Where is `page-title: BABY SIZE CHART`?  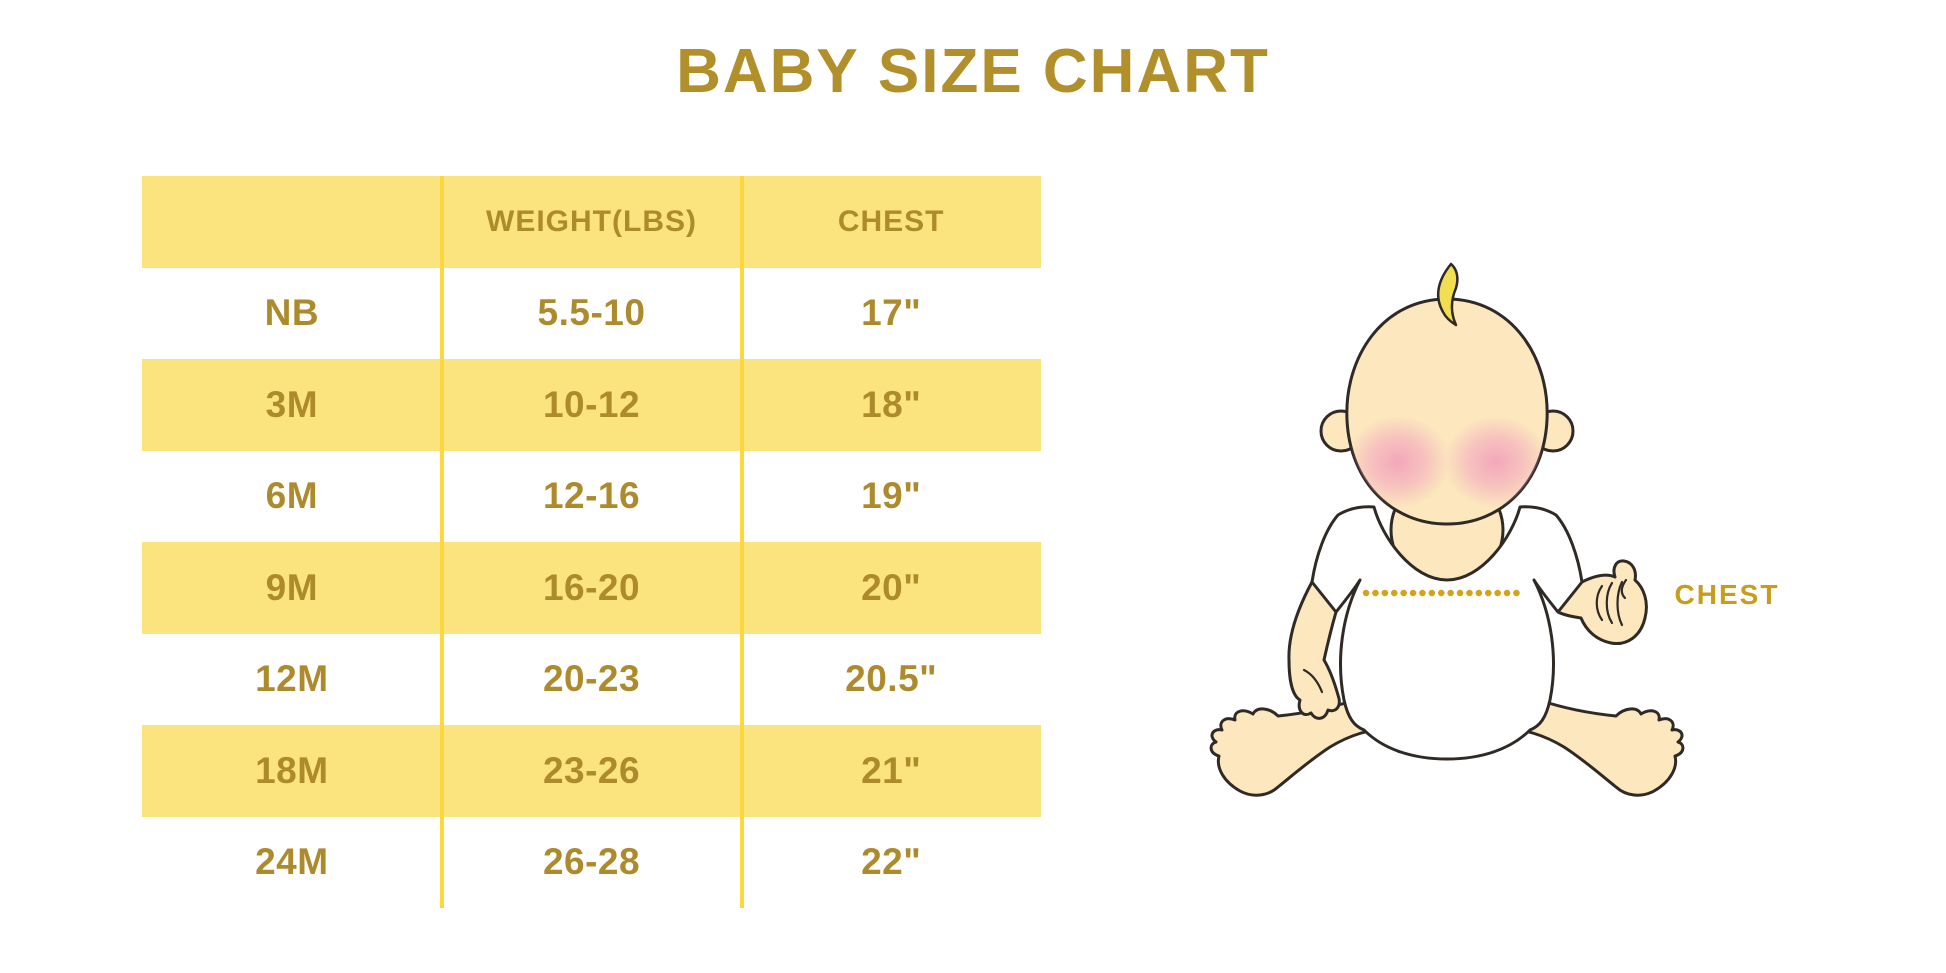 page-title: BABY SIZE CHART is located at coordinates (973, 71).